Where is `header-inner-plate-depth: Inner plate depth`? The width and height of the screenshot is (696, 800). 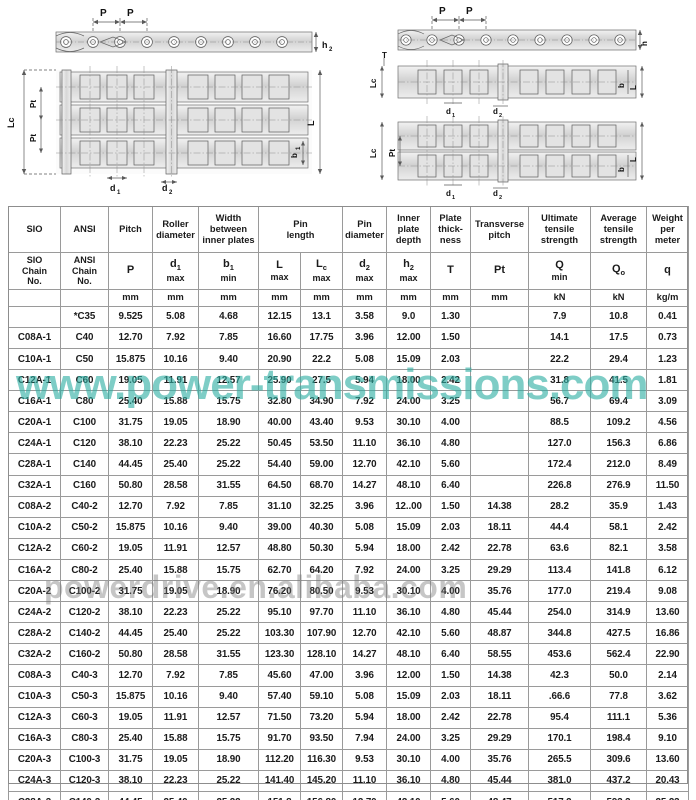
header-inner-plate-depth: Inner plate depth is located at coordinates (409, 229).